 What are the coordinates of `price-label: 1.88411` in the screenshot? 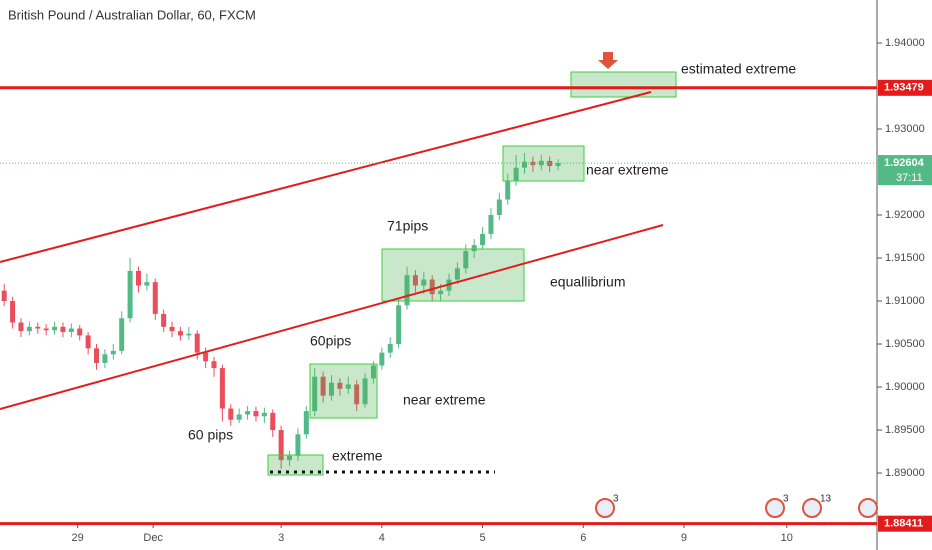 It's located at (903, 524).